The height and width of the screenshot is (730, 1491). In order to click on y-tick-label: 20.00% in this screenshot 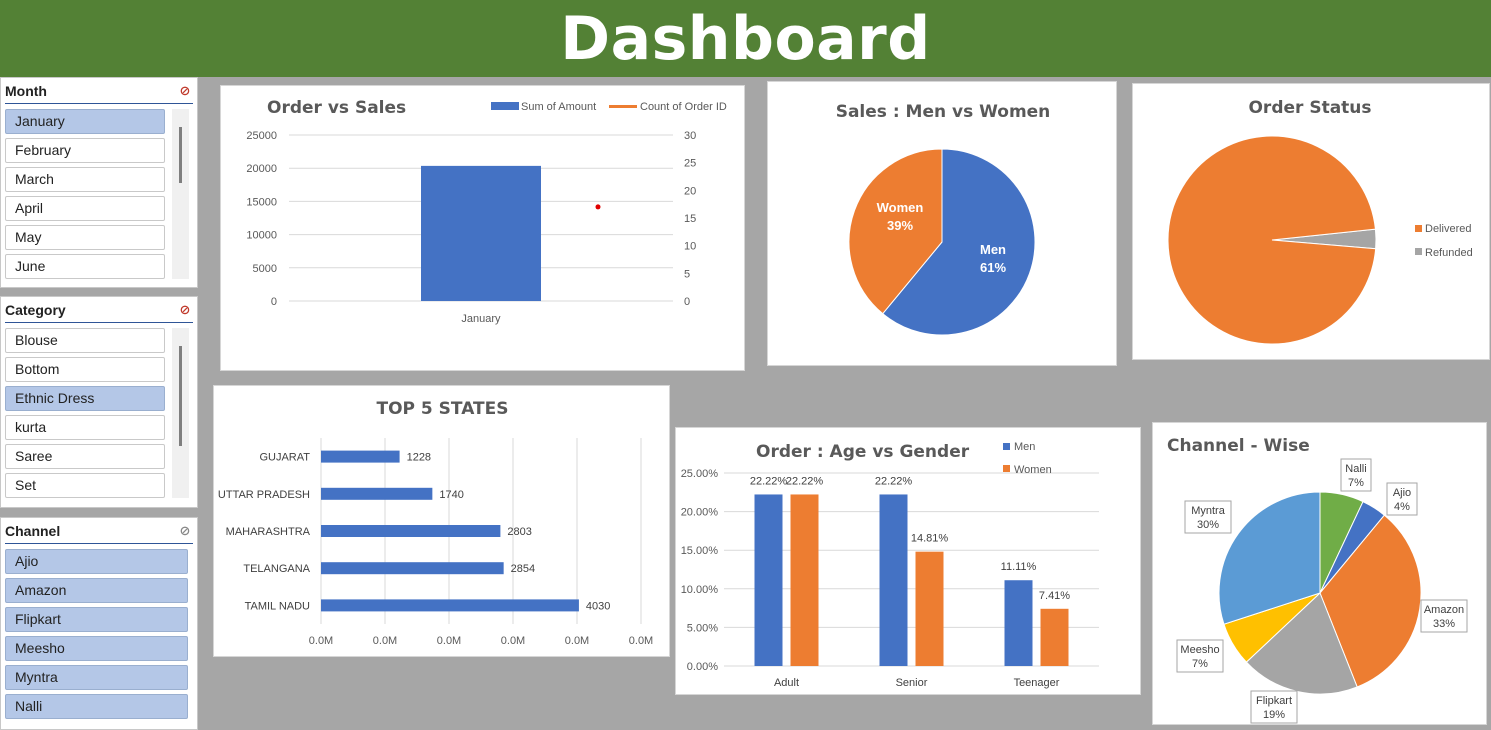, I will do `click(700, 513)`.